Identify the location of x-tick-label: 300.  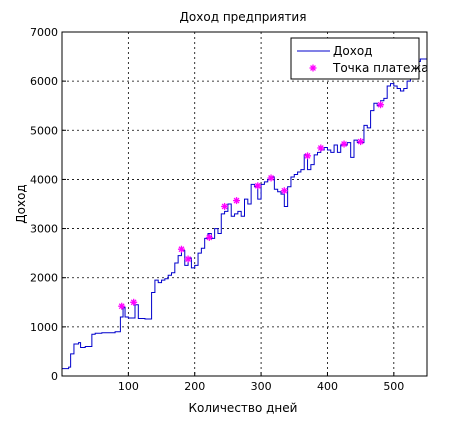
(261, 386).